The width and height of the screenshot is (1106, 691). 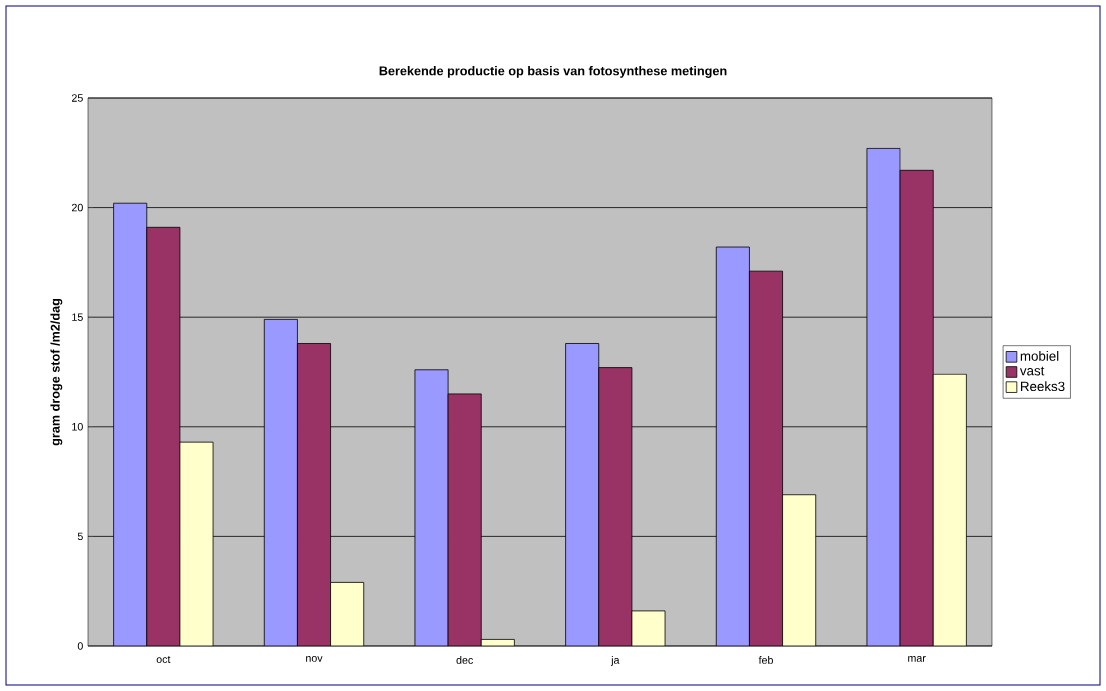 What do you see at coordinates (56, 372) in the screenshot?
I see `y-axis-title: gram droge stof /m2/dag` at bounding box center [56, 372].